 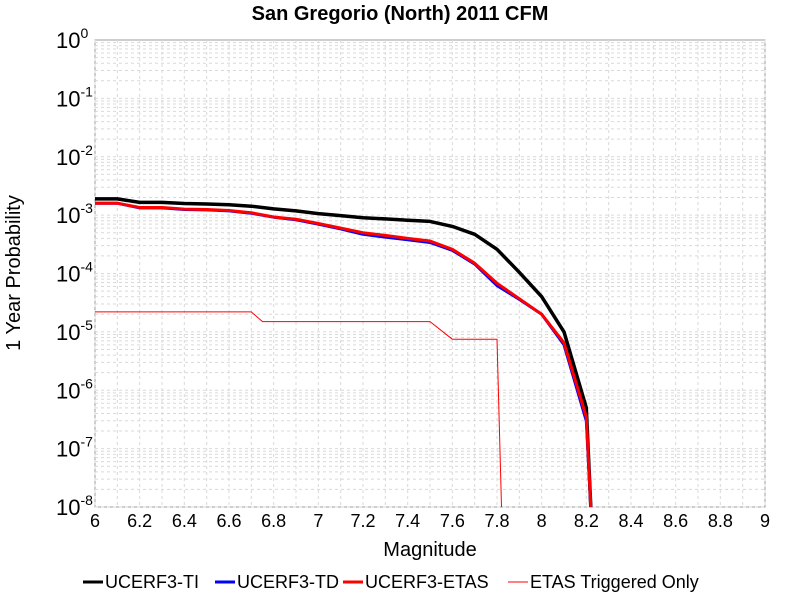 What do you see at coordinates (72, 39) in the screenshot?
I see `y-tick-label: 10⁰` at bounding box center [72, 39].